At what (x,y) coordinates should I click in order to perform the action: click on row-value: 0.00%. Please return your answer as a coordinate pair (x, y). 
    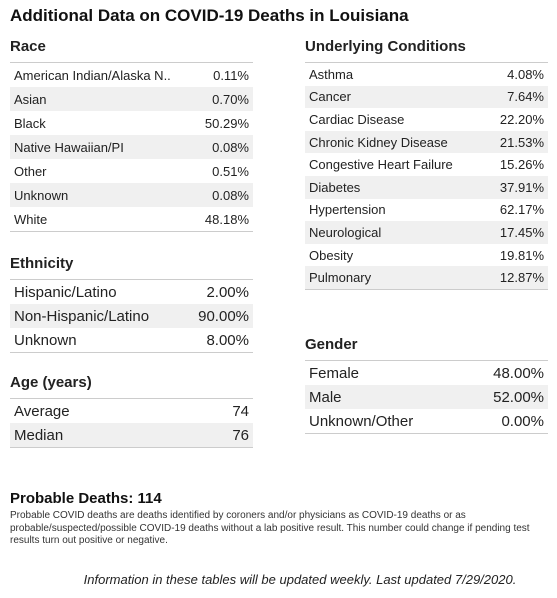
    Looking at the image, I should click on (522, 421).